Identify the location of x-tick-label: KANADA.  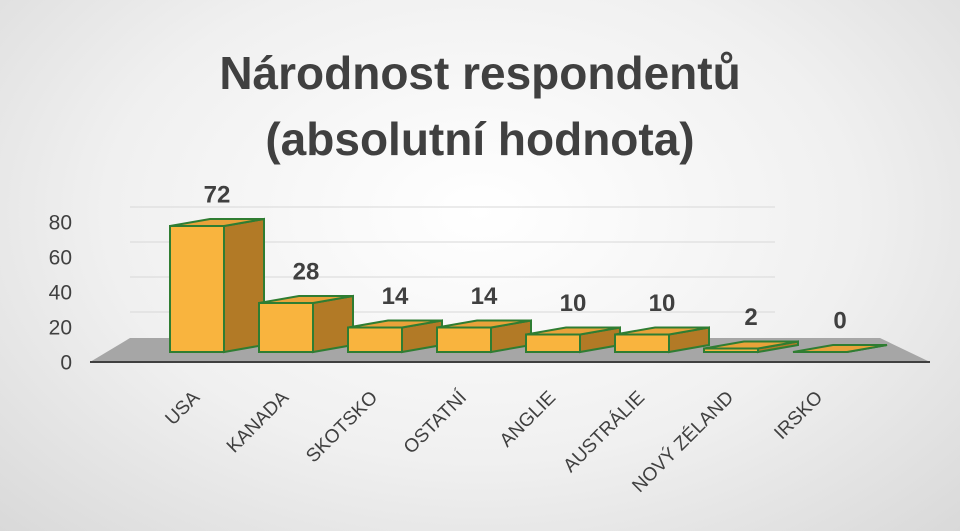
(258, 422).